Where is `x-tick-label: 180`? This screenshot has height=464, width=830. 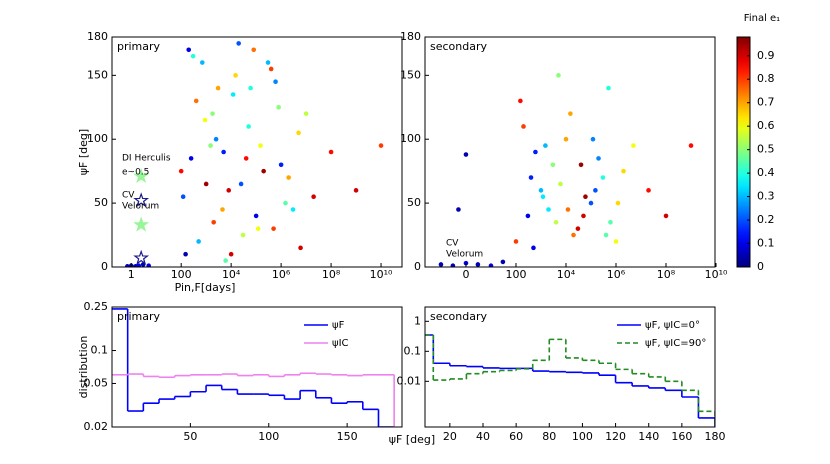
x-tick-label: 180 is located at coordinates (715, 436).